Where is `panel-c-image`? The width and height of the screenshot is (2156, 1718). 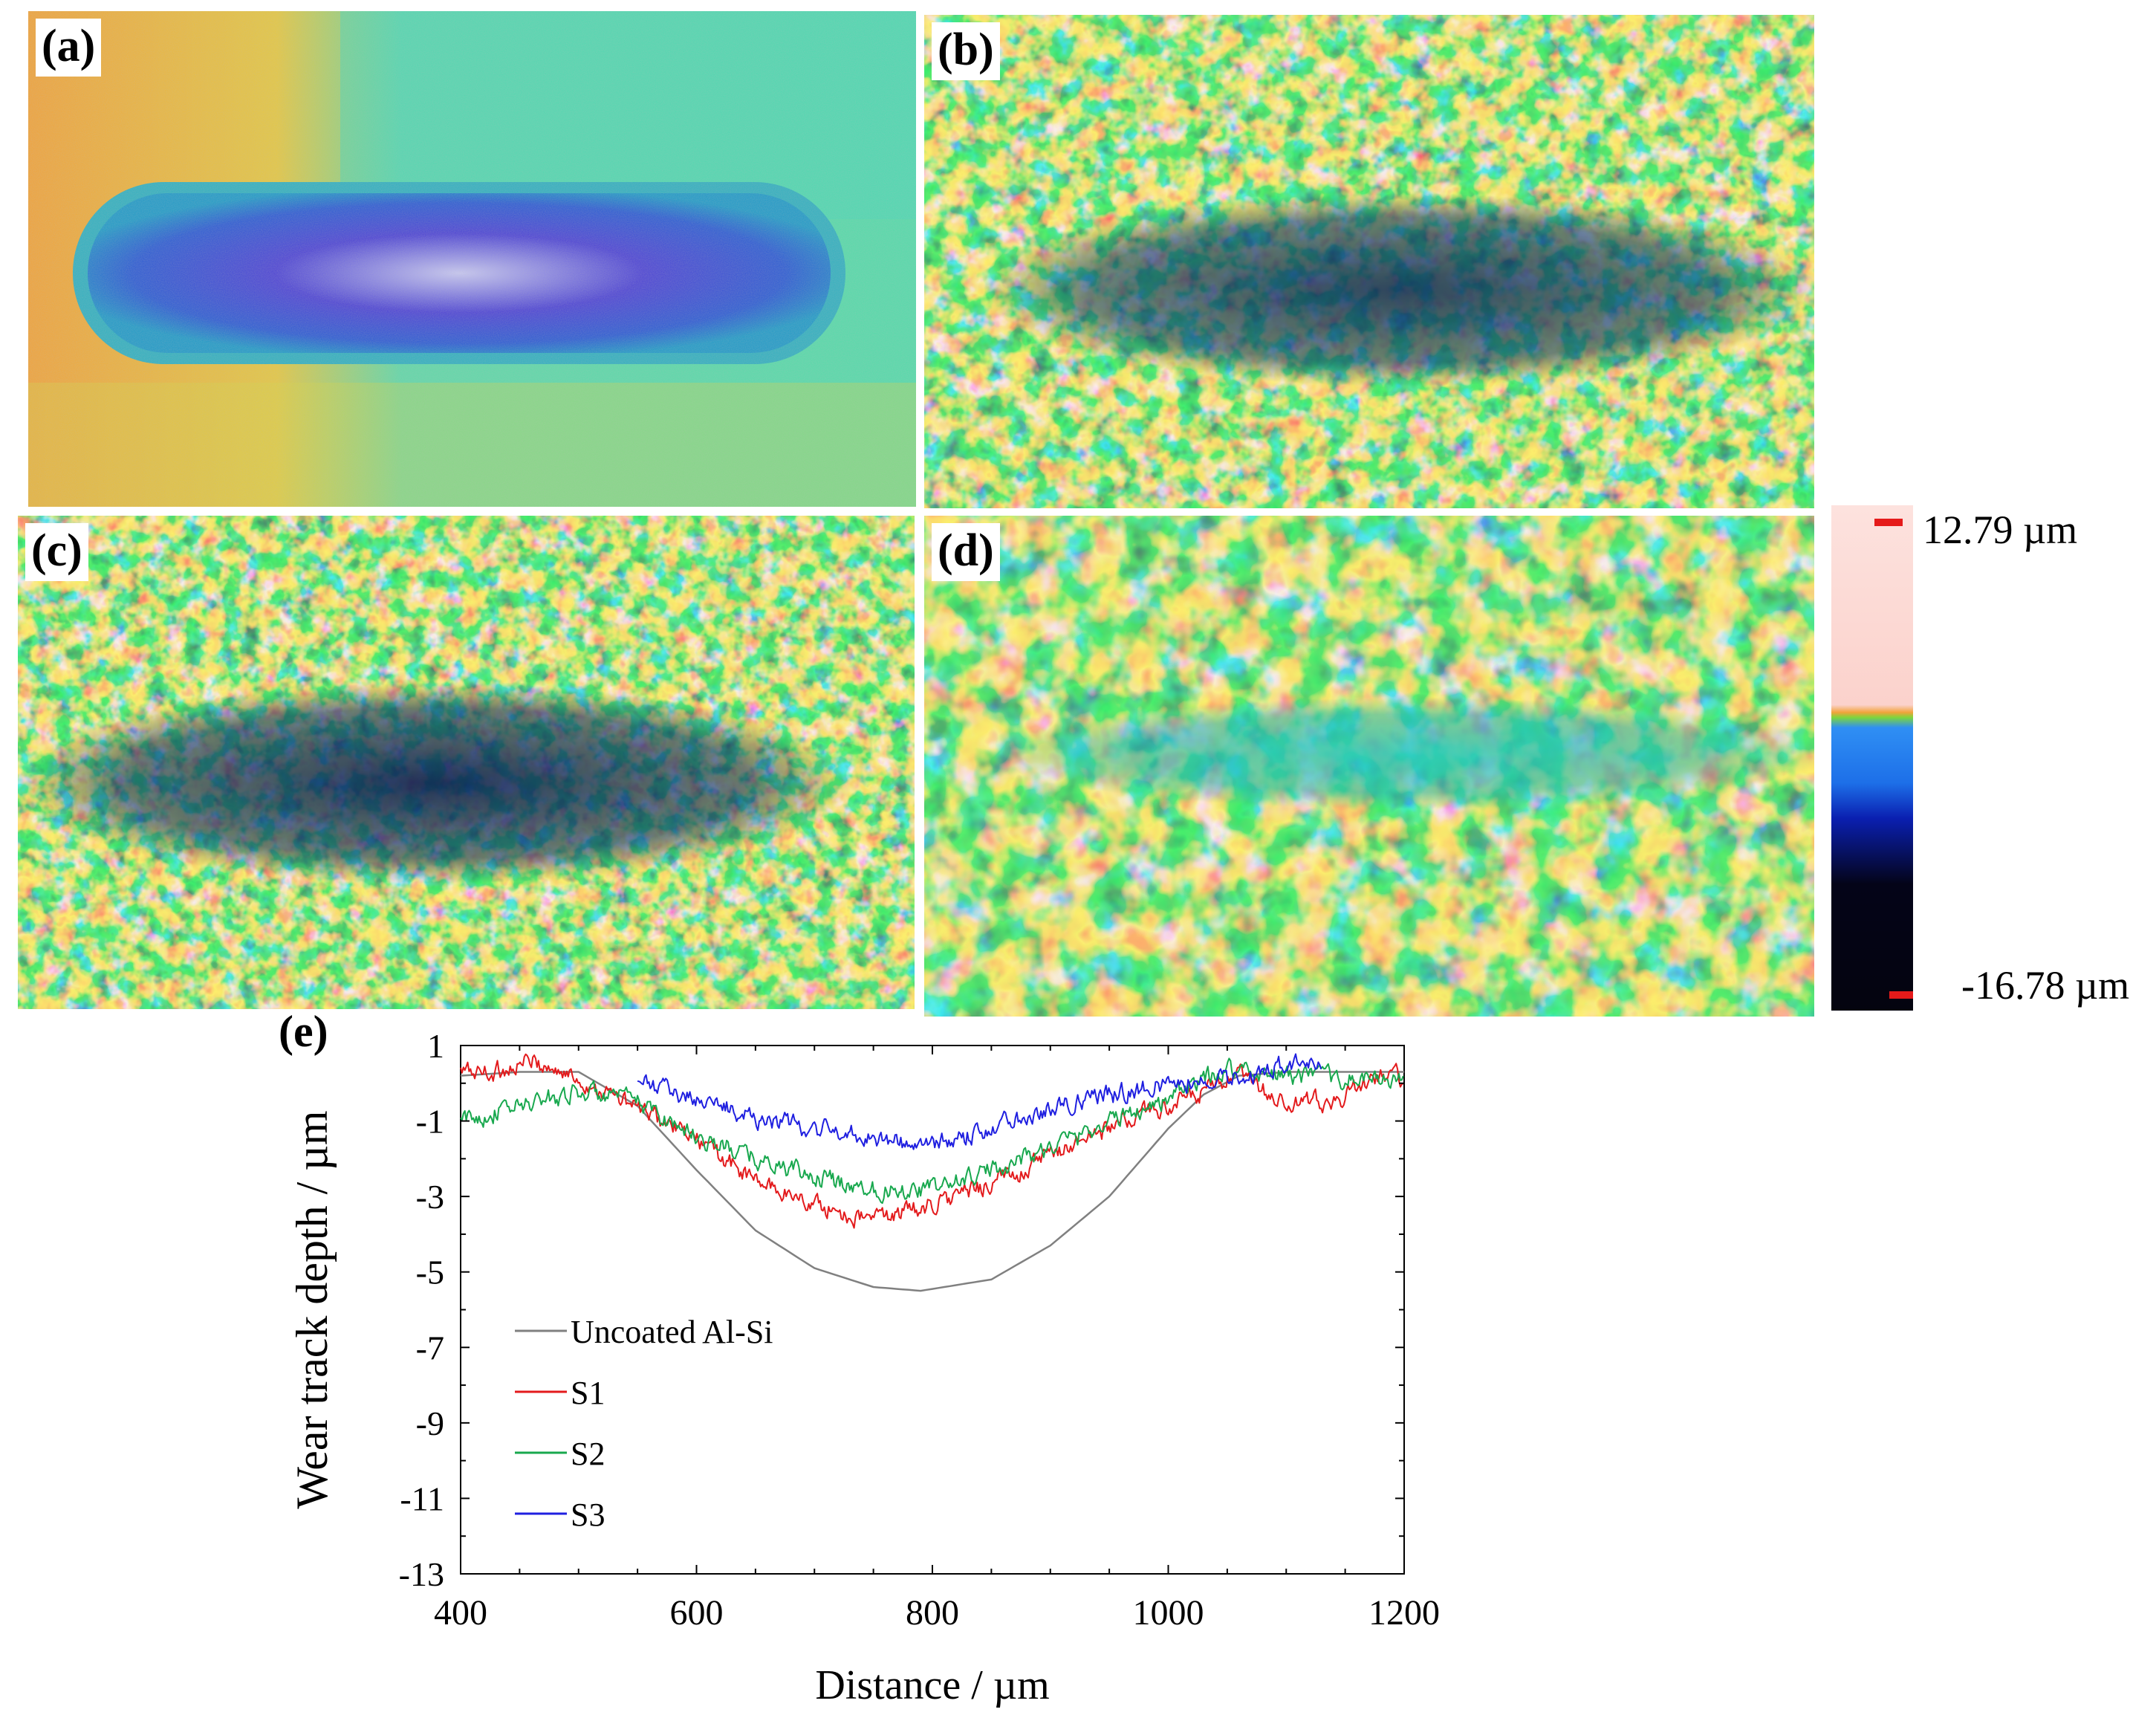 panel-c-image is located at coordinates (466, 763).